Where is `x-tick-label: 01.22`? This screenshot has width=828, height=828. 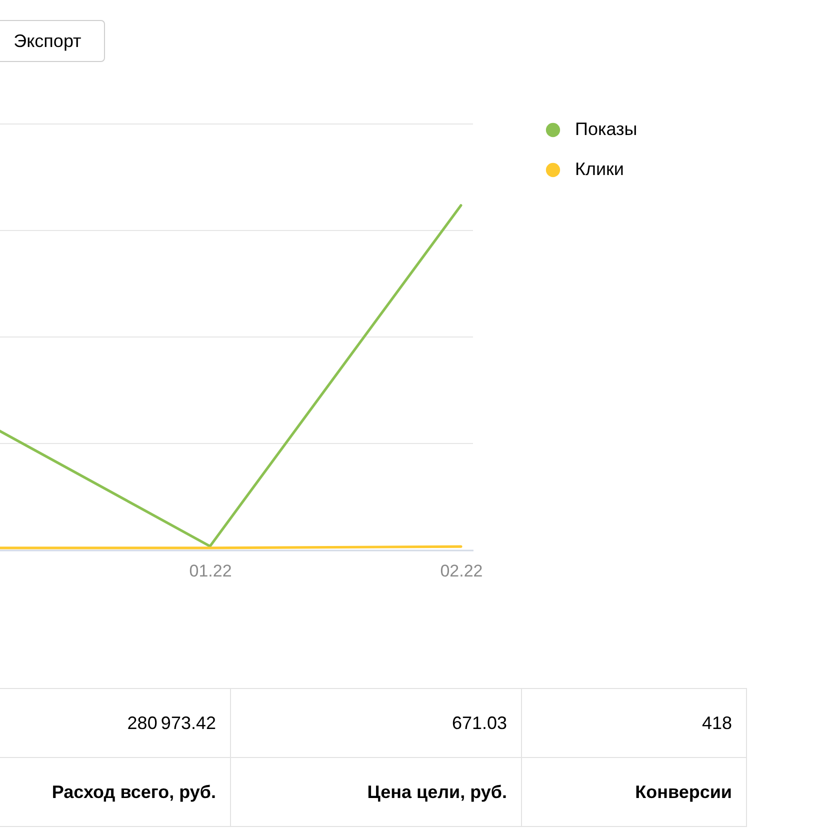
x-tick-label: 01.22 is located at coordinates (210, 571).